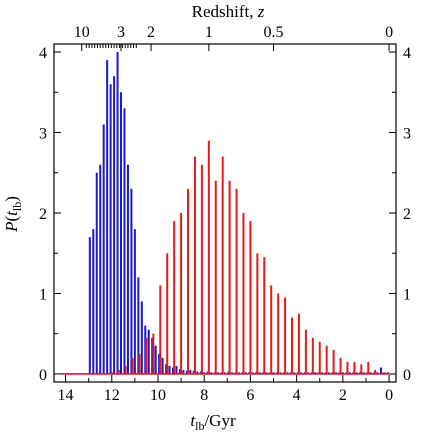 This screenshot has height=436, width=436. Describe the element at coordinates (158, 395) in the screenshot. I see `x-tick-label: 10` at that location.